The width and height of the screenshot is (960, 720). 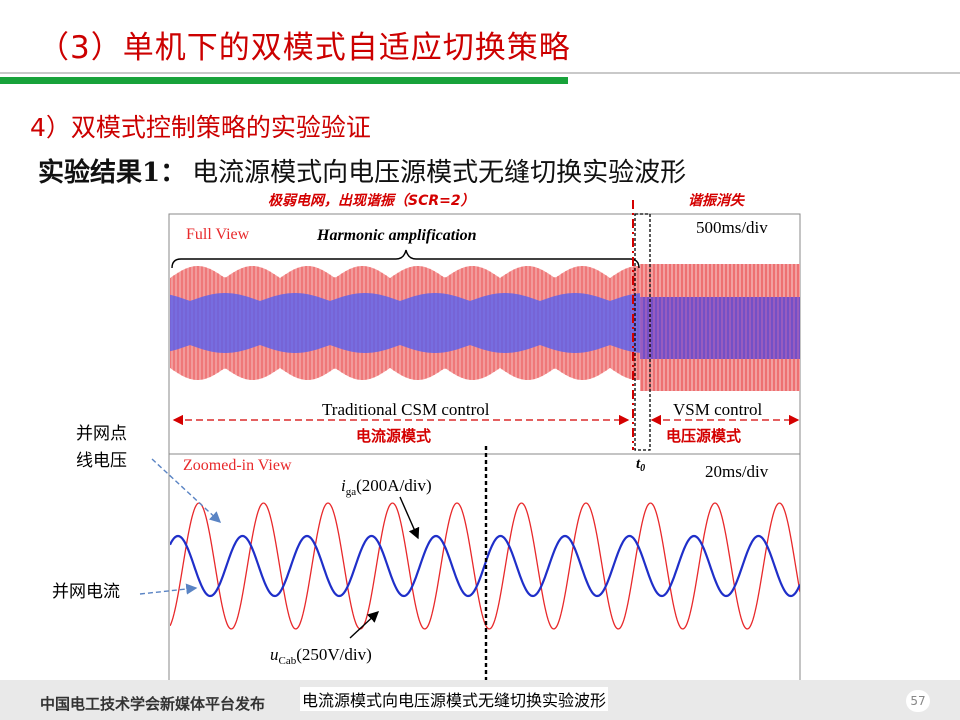 What do you see at coordinates (237, 465) in the screenshot?
I see `zoomed-view-label: Zoomed-in View` at bounding box center [237, 465].